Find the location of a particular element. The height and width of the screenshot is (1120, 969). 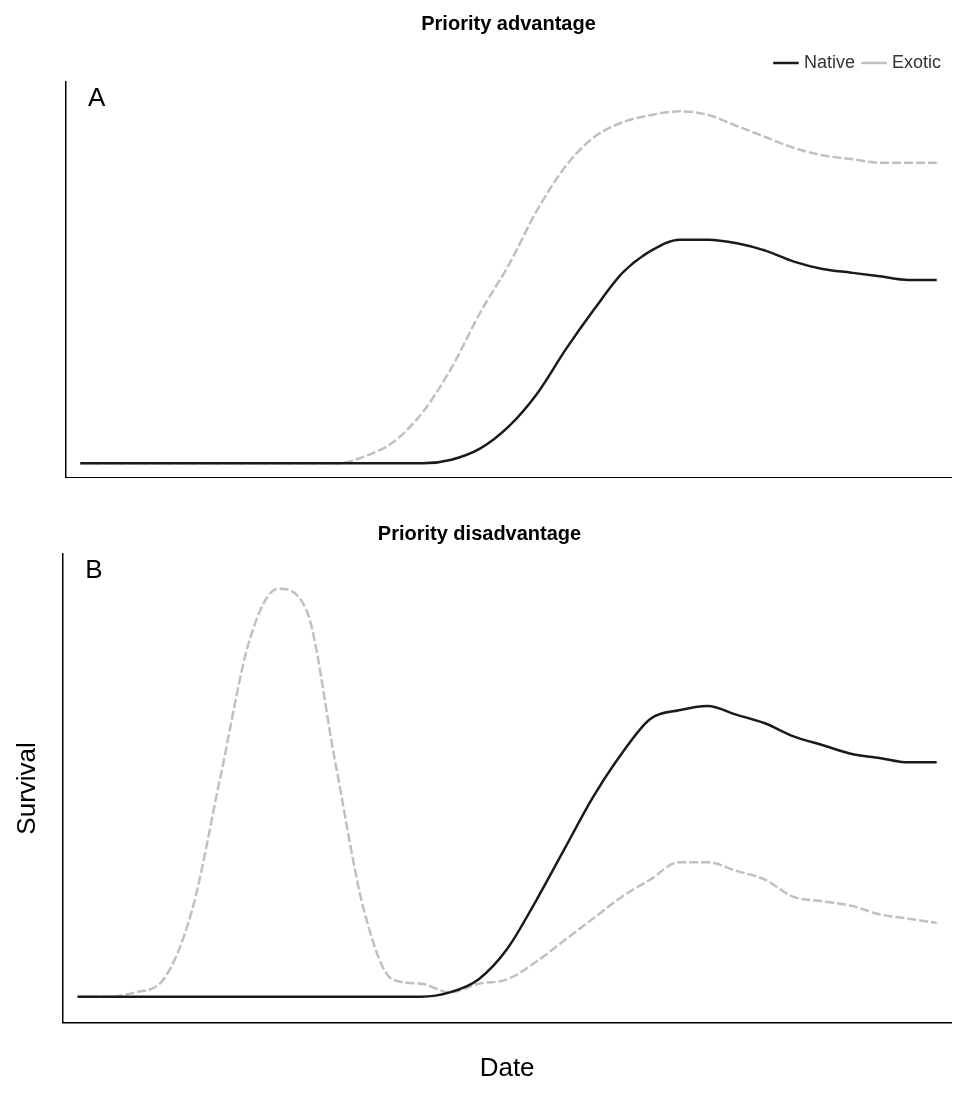

legend-label: Exotic is located at coordinates (916, 61).